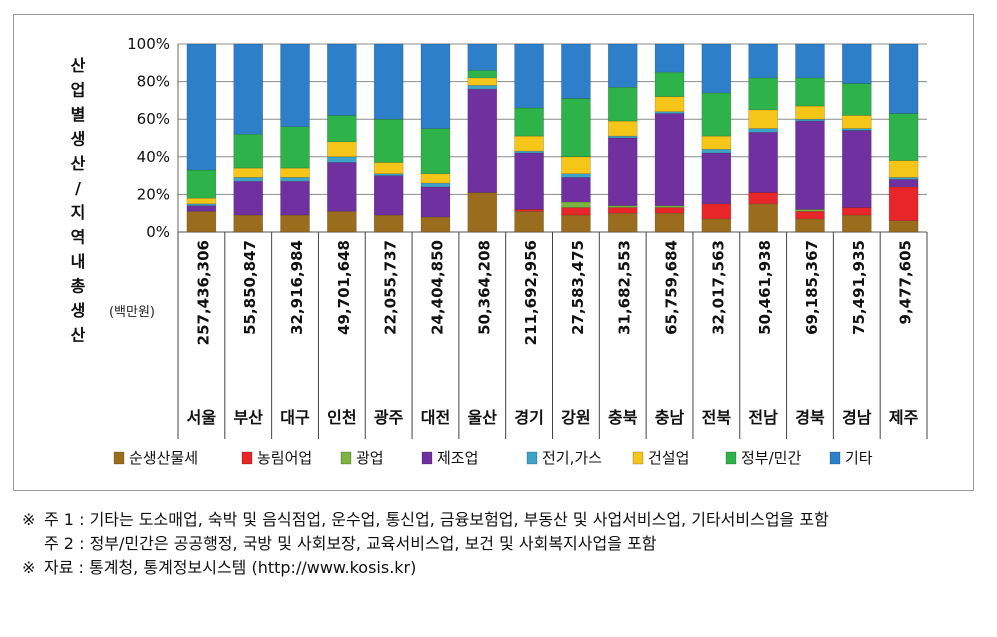 This screenshot has height=637, width=997. Describe the element at coordinates (572, 458) in the screenshot. I see `legend-label: 전기,가스` at that location.